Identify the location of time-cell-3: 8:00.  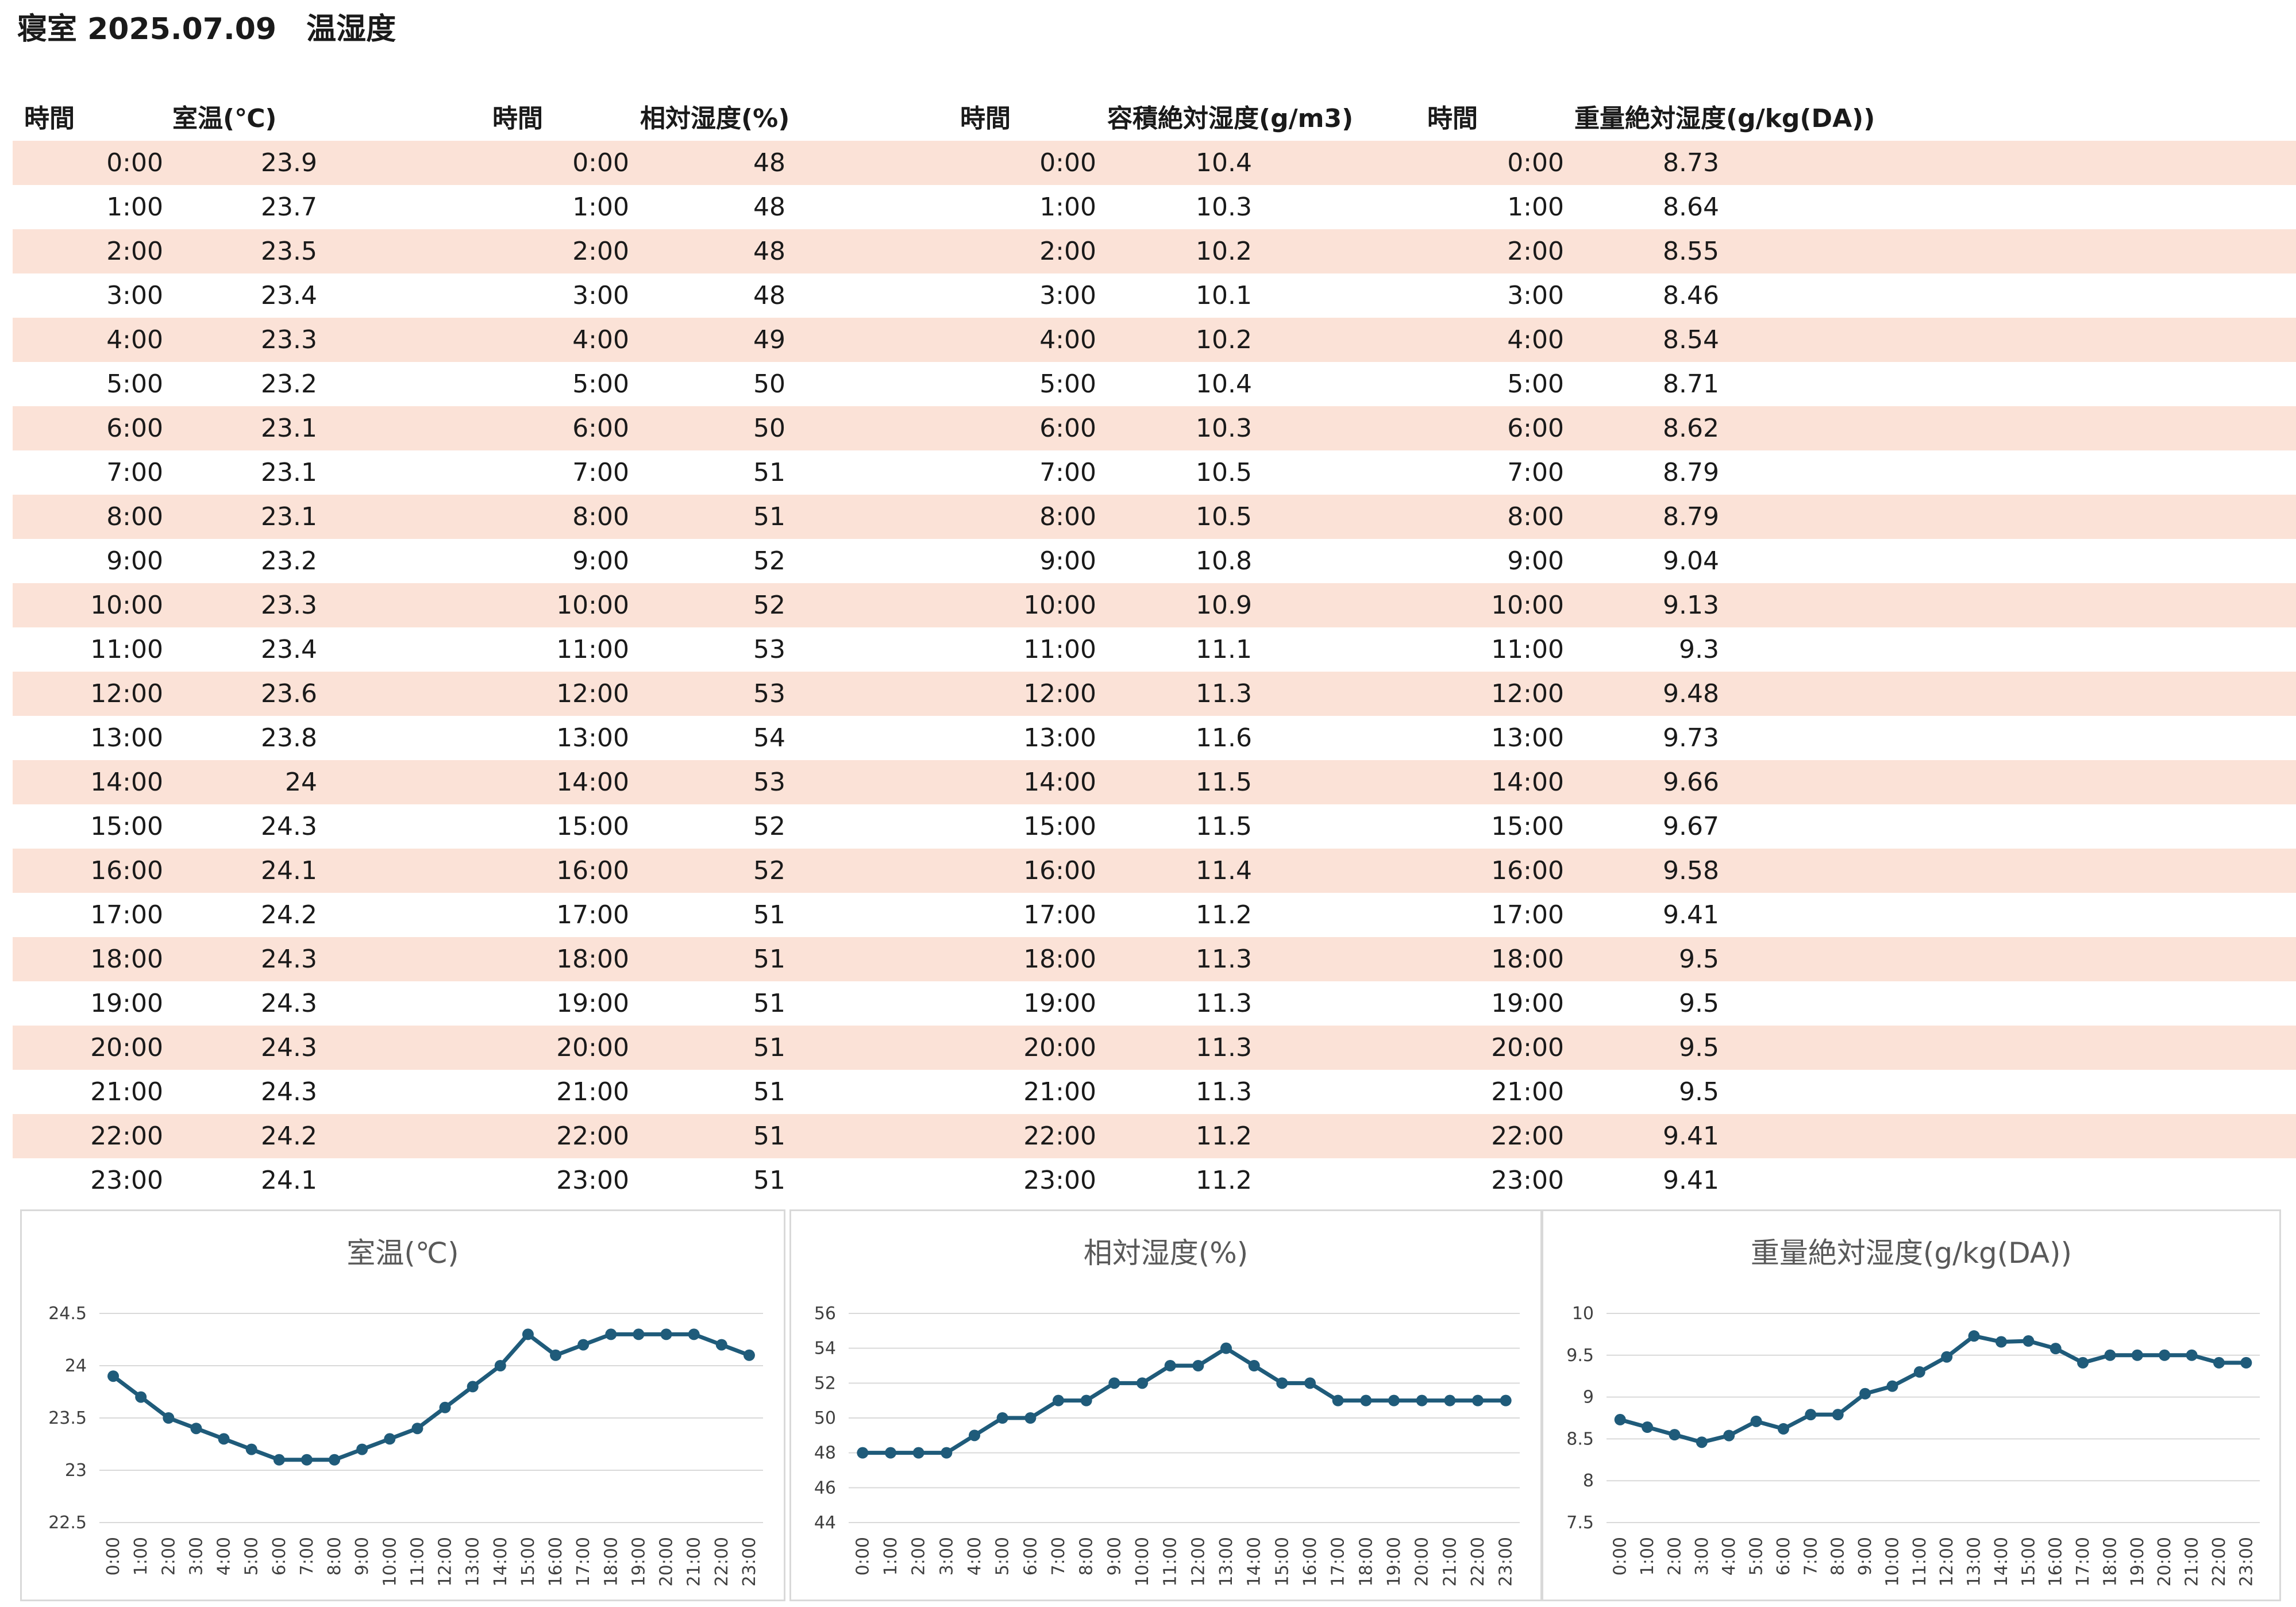
(1068, 516).